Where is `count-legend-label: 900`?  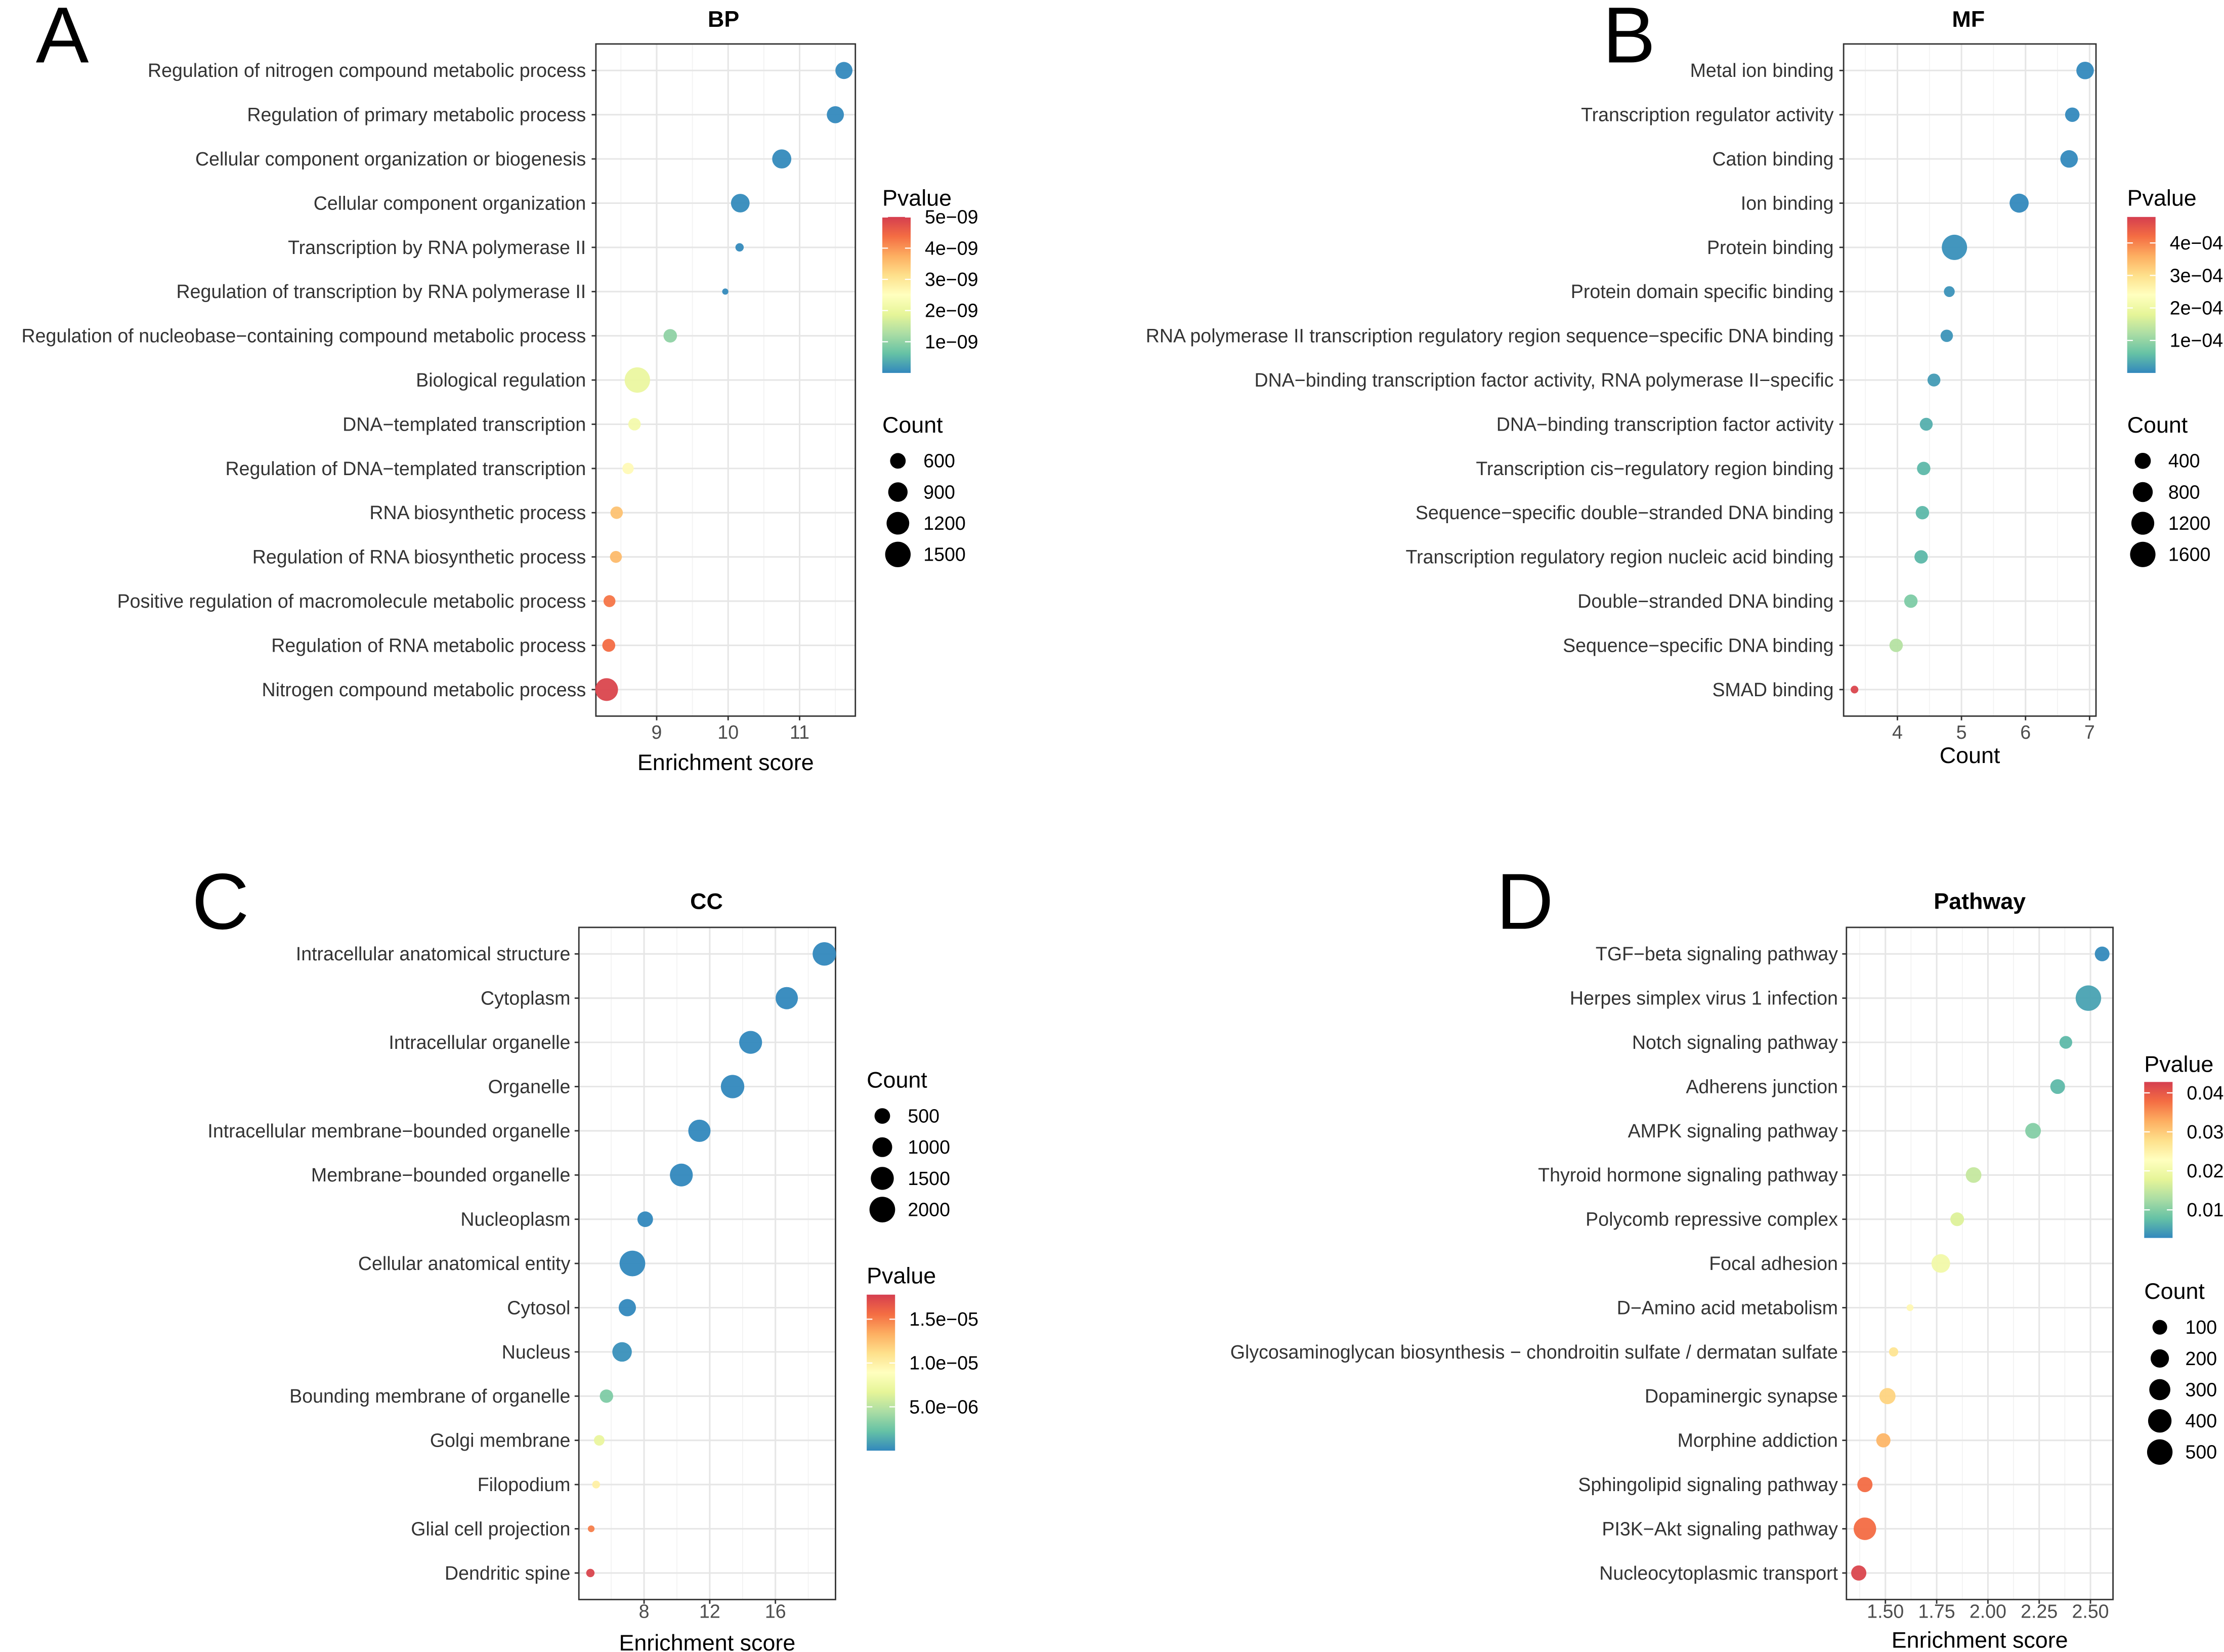
count-legend-label: 900 is located at coordinates (939, 492).